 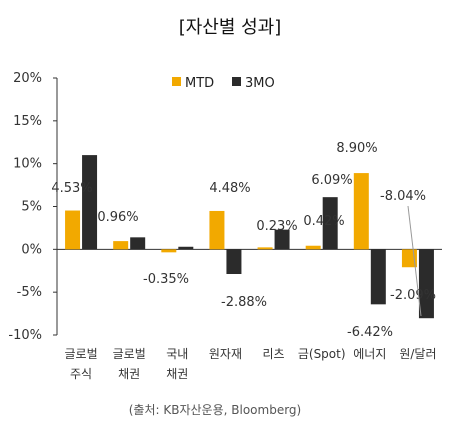 What do you see at coordinates (199, 83) in the screenshot?
I see `legend-label-mtd: MTD` at bounding box center [199, 83].